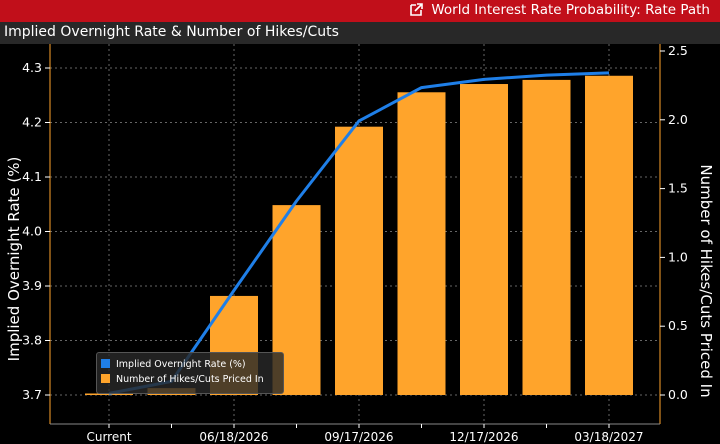  I want to click on right-axis-title: Number of Hikes/Cuts Priced In, so click(706, 280).